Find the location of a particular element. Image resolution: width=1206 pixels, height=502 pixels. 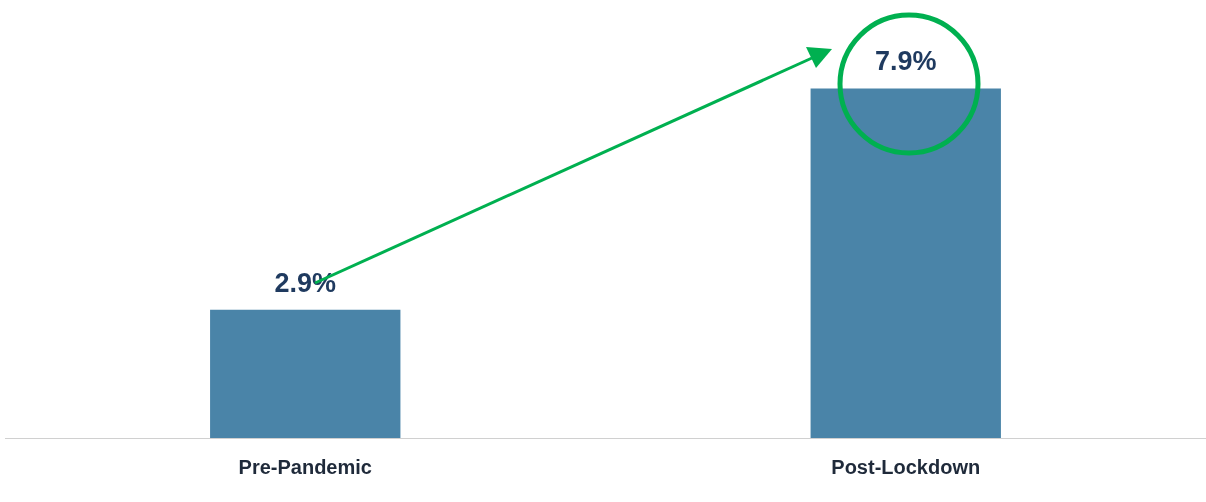

x-tick-label: Pre-Pandemic is located at coordinates (305, 466).